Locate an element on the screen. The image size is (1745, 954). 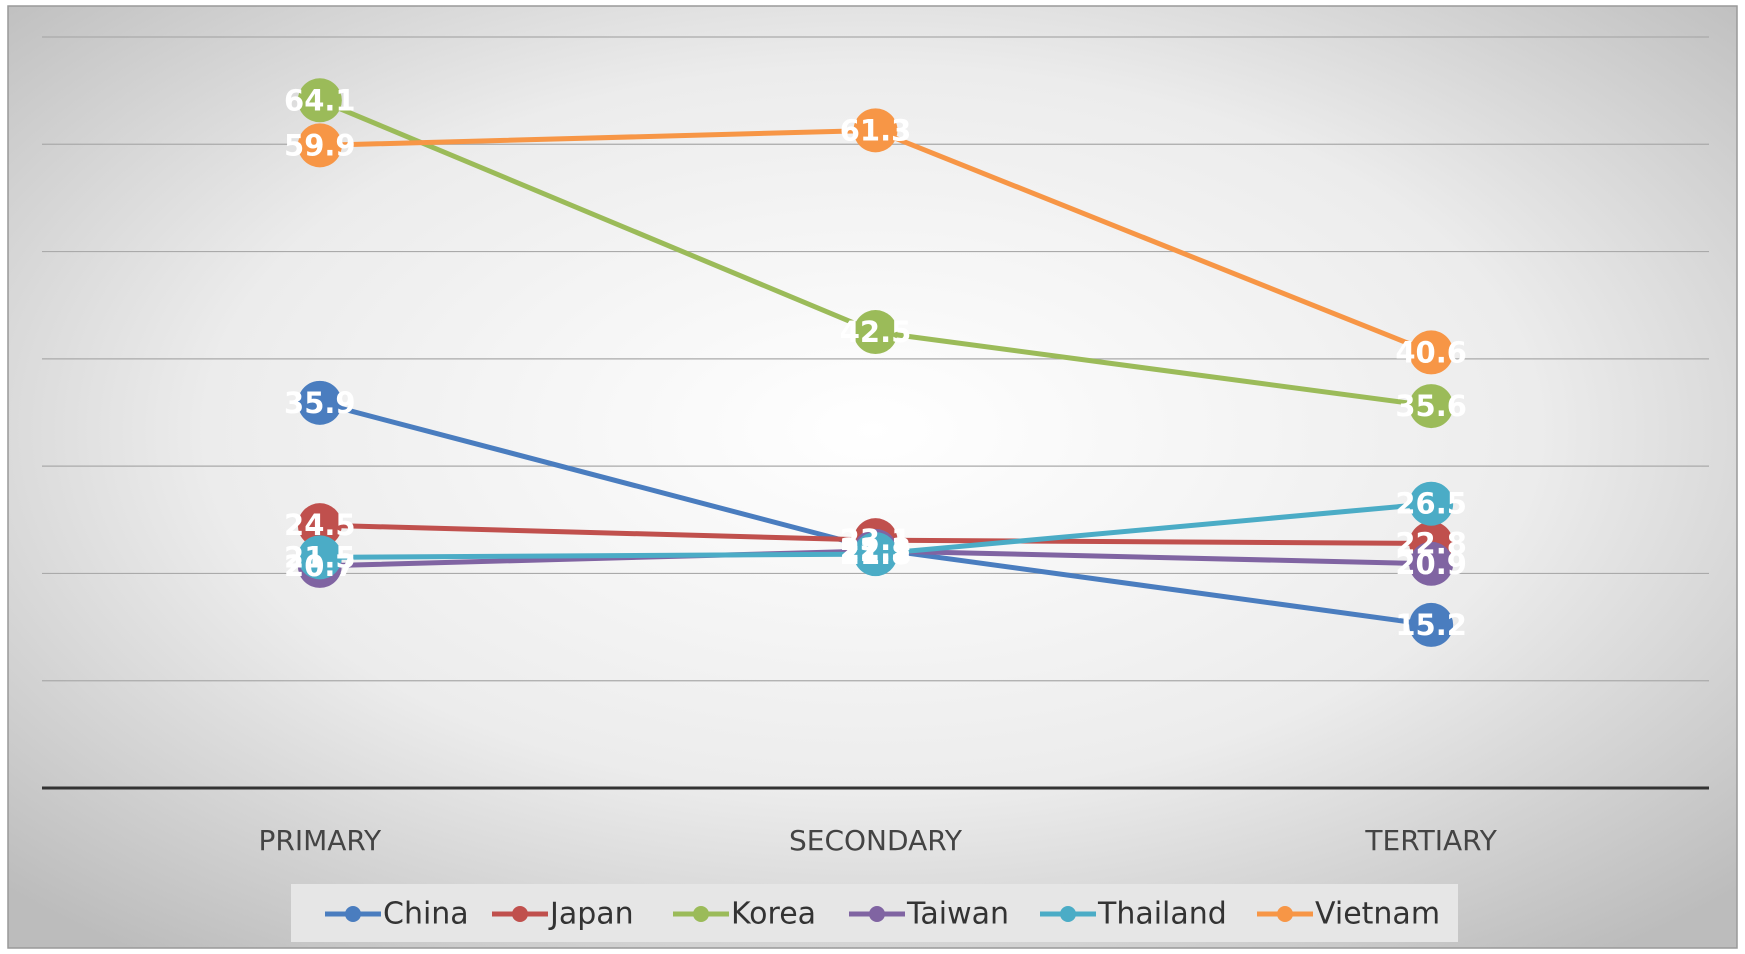
x-tick-label: TERTIARY is located at coordinates (1430, 840).